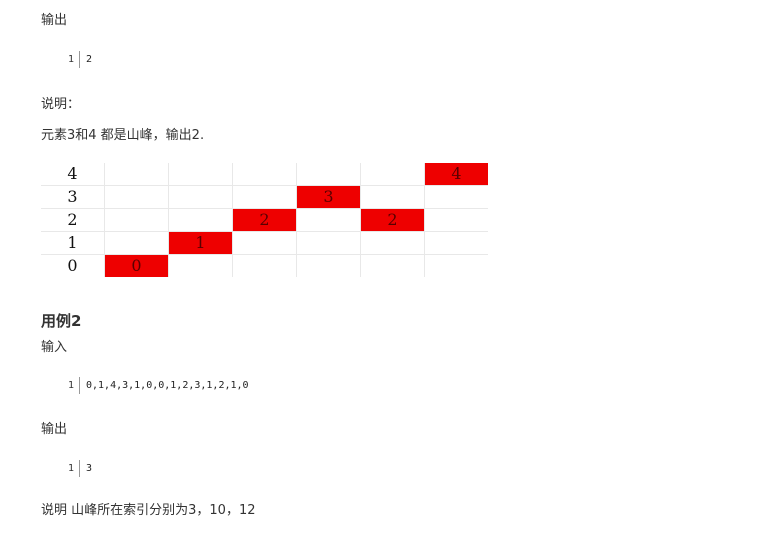  I want to click on code-text: 2, so click(89, 59).